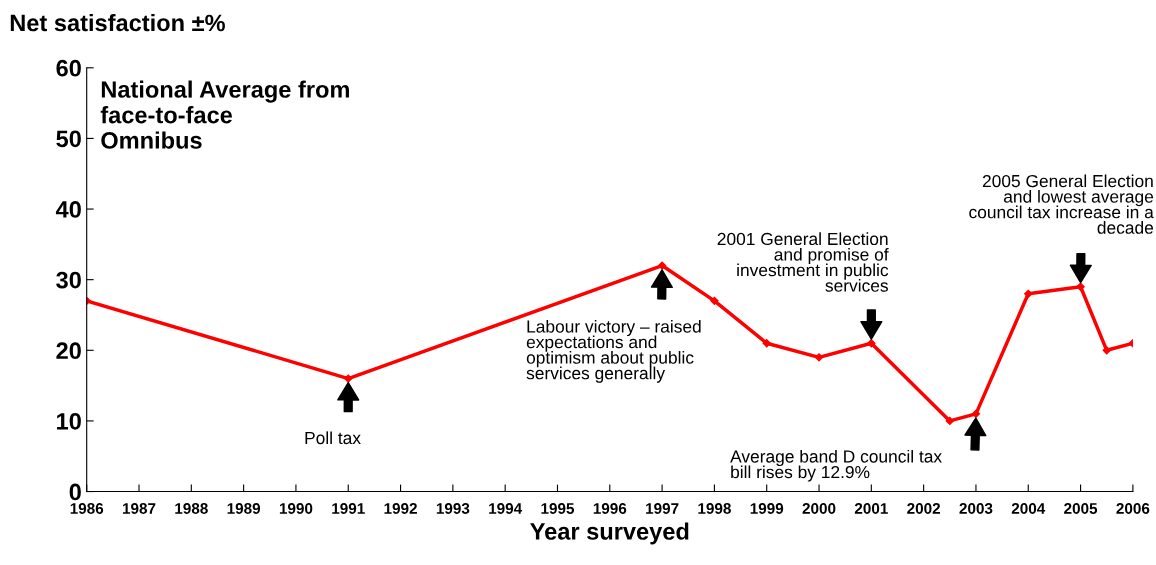 The image size is (1156, 565). What do you see at coordinates (836, 465) in the screenshot?
I see `annotation: Average band D council tax bill rises by 12.9%` at bounding box center [836, 465].